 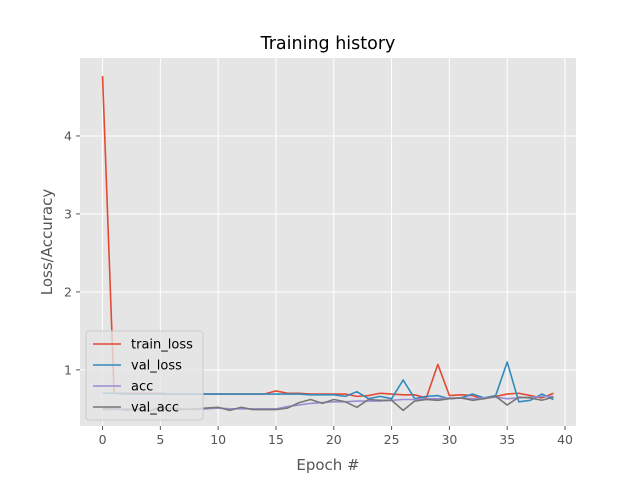 I want to click on y-axis-label: Loss/Accuracy, so click(x=47, y=242).